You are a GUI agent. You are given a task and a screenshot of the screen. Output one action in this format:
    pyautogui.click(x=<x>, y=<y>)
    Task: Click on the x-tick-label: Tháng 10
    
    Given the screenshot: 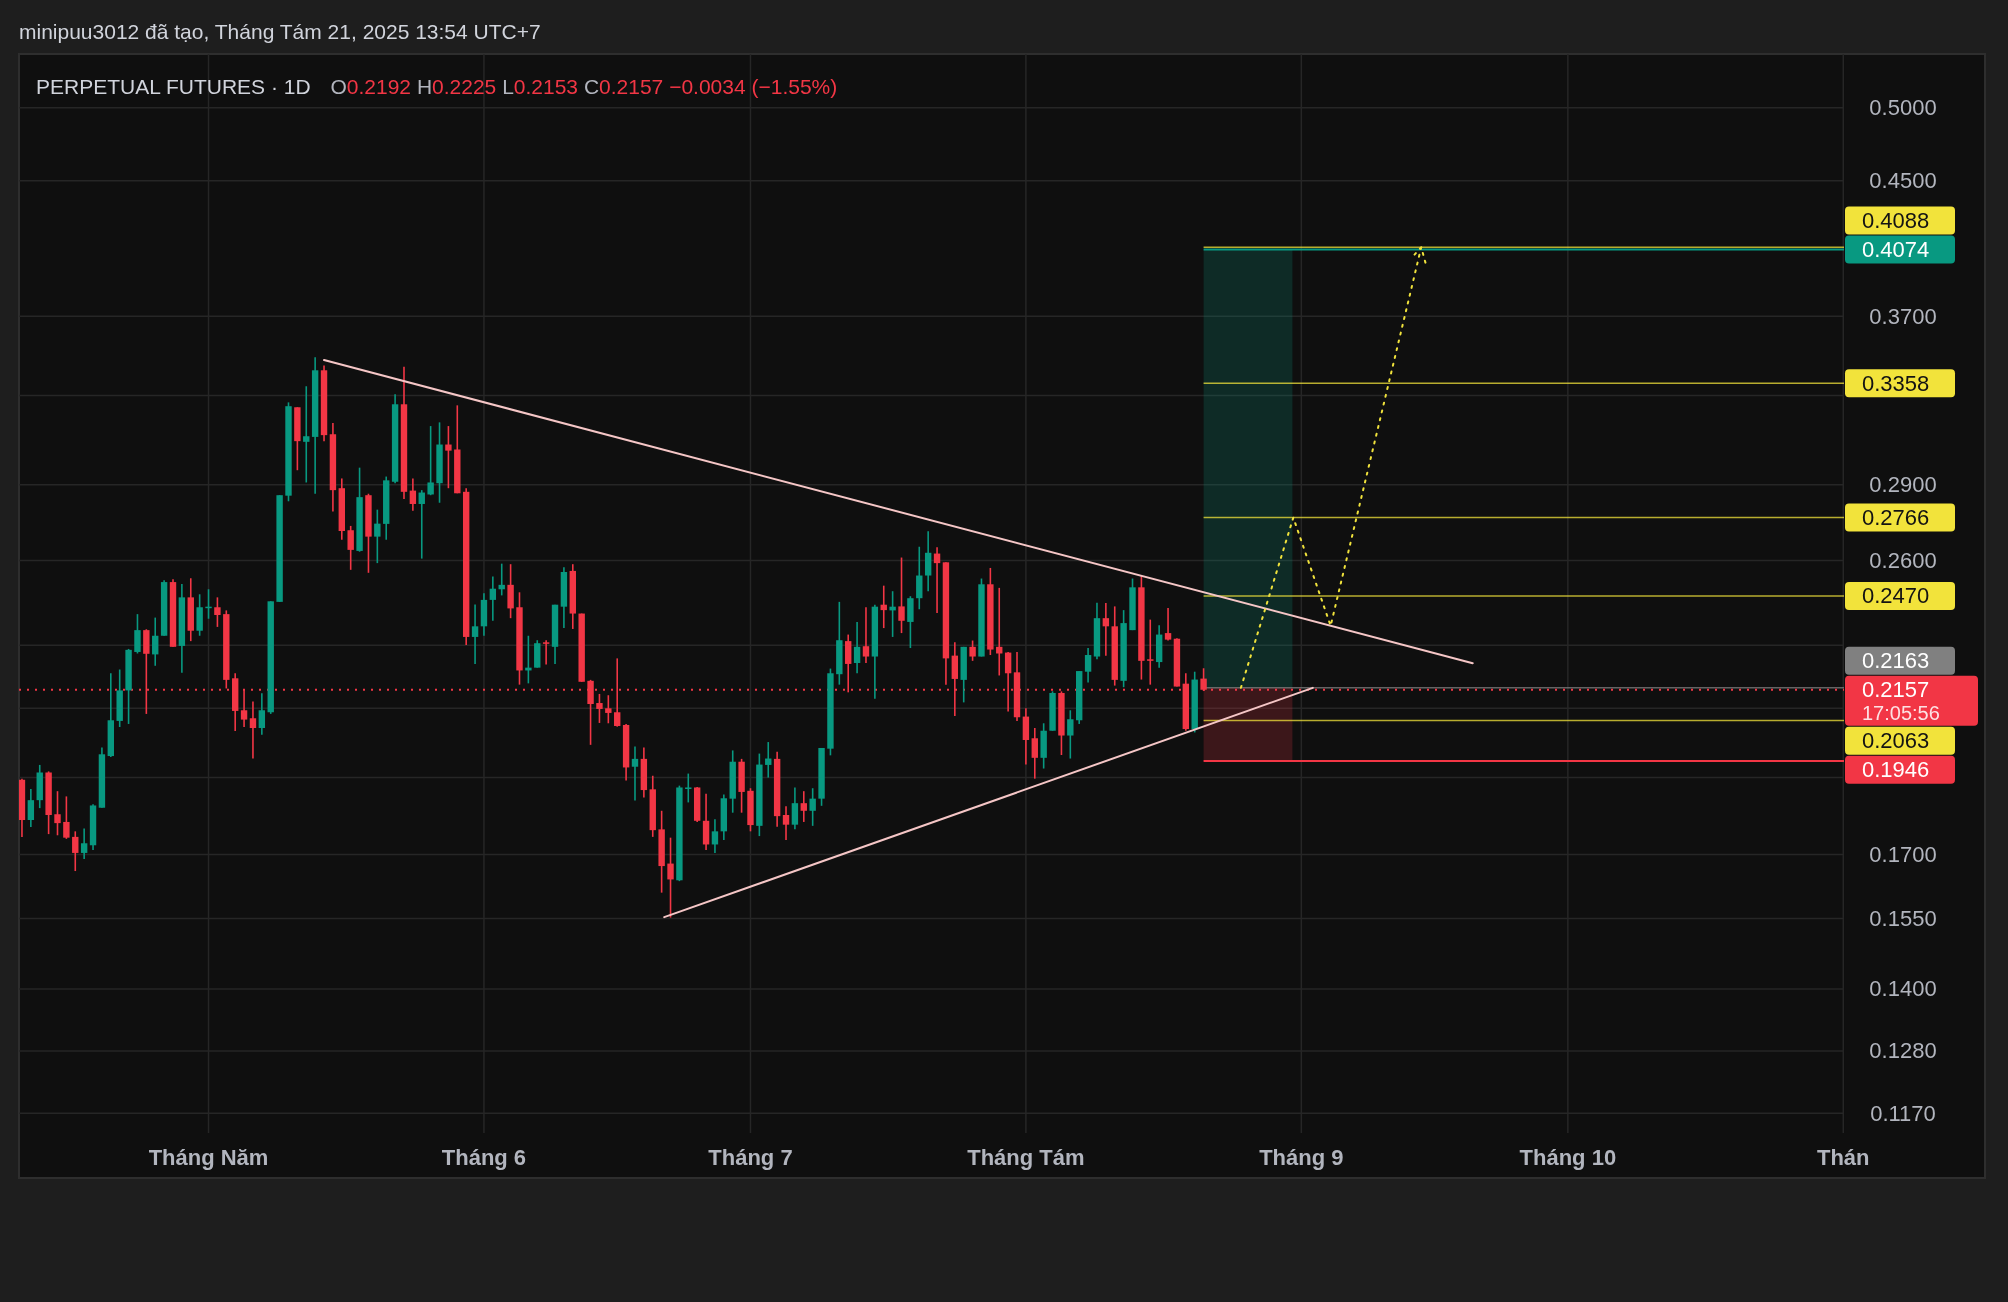 What is the action you would take?
    pyautogui.click(x=1568, y=1157)
    